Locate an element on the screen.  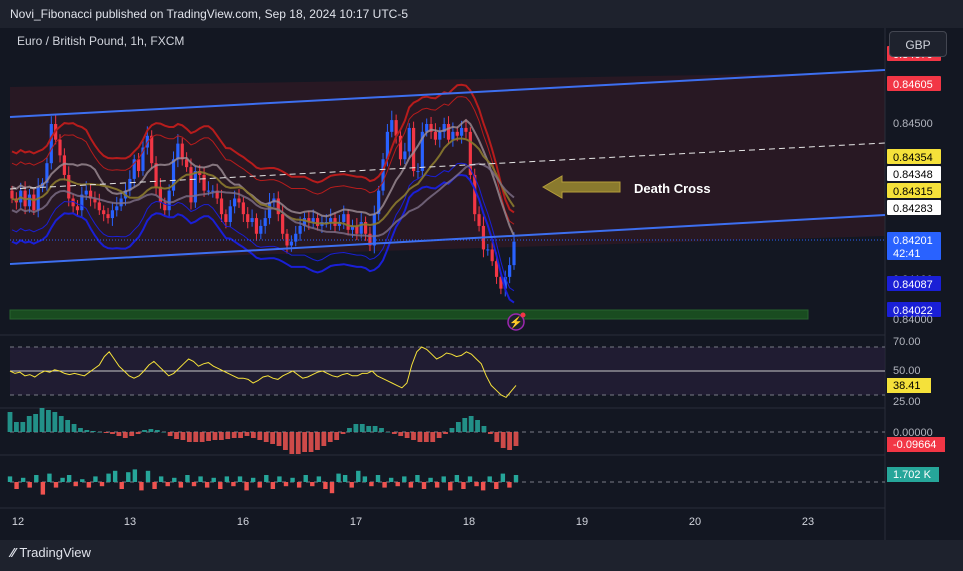
currency-button: GBP is located at coordinates (918, 44).